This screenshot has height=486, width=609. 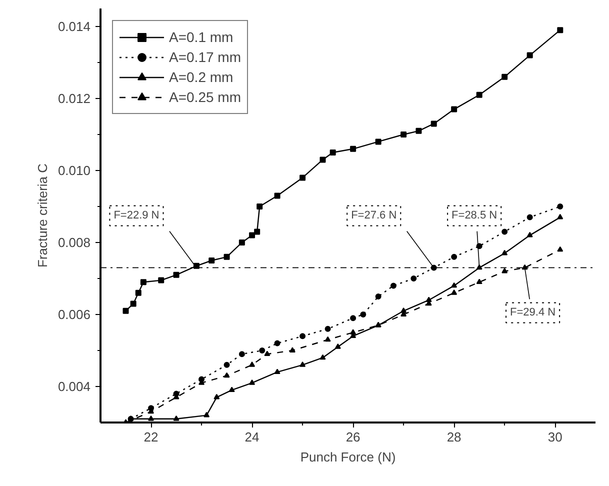 What do you see at coordinates (475, 216) in the screenshot?
I see `annotation: F=28.5 N` at bounding box center [475, 216].